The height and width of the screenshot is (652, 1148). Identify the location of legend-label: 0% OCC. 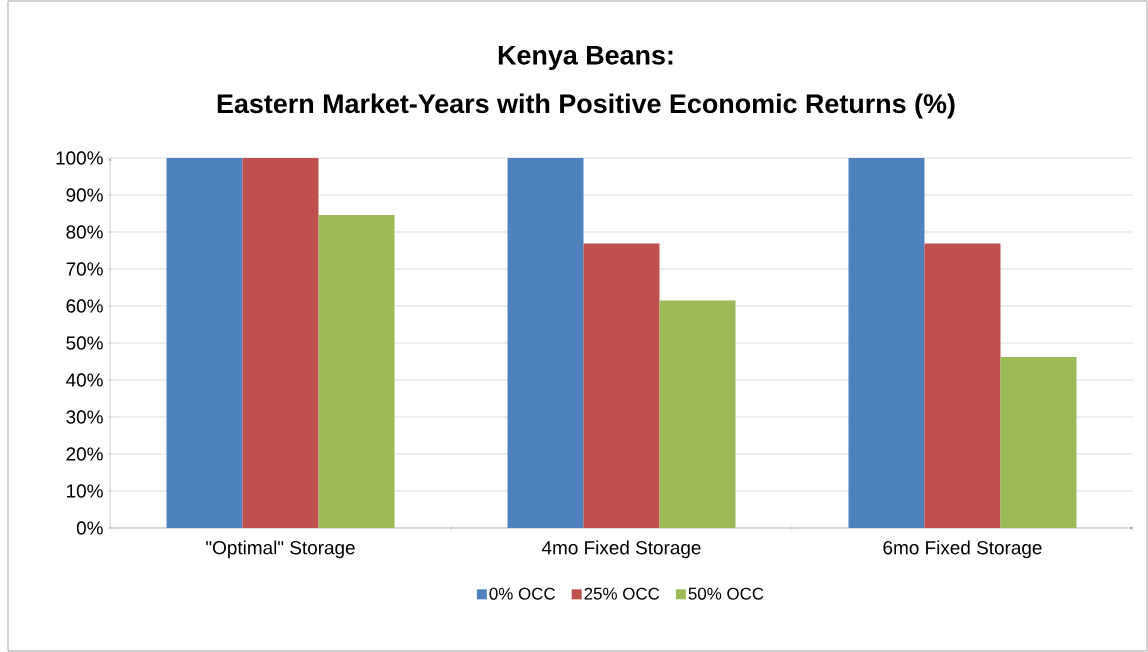
(522, 593).